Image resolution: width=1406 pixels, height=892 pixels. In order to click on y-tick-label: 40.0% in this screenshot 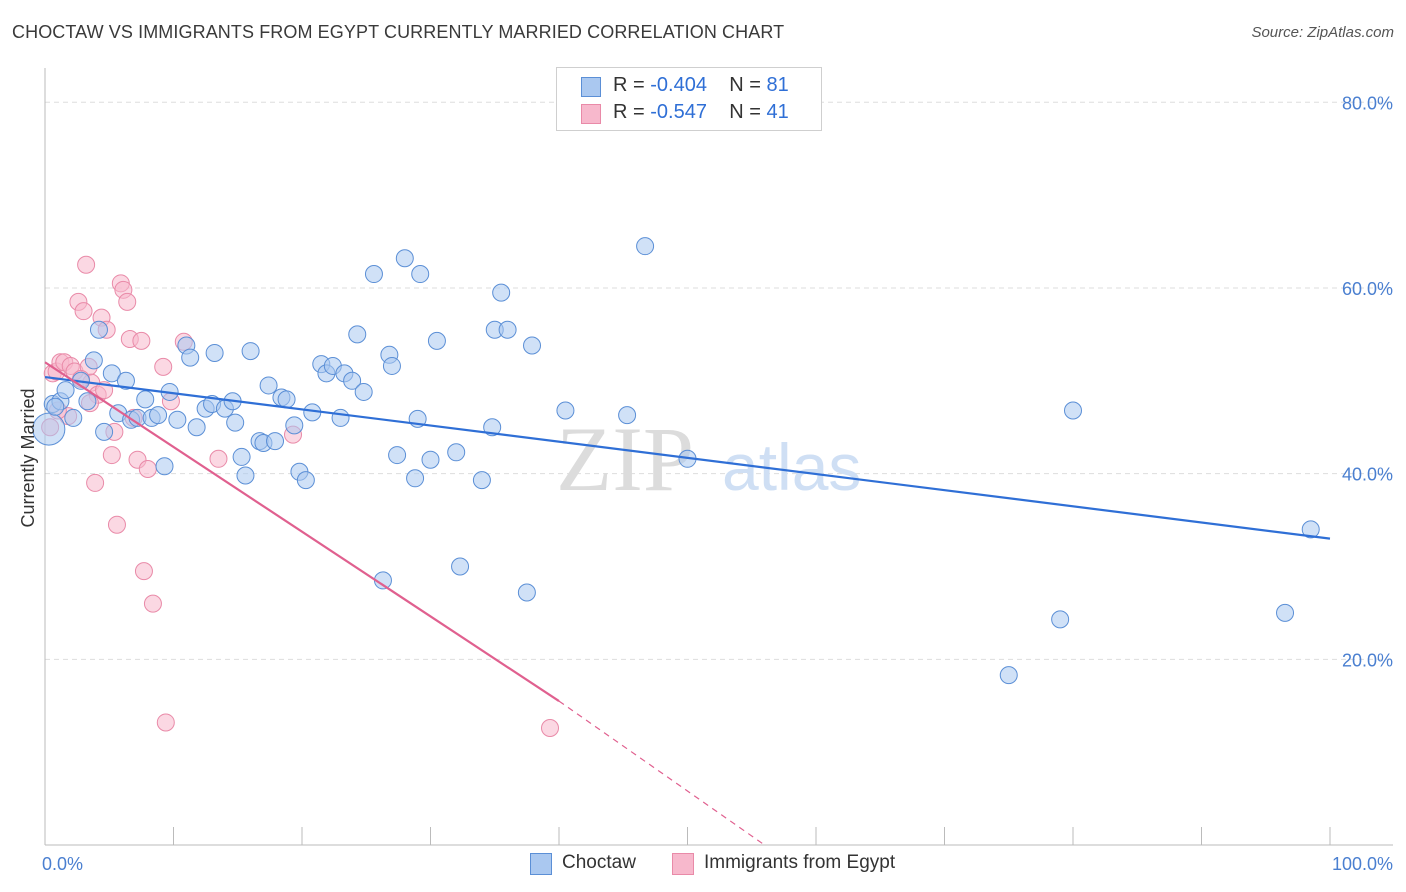, I will do `click(1367, 475)`.